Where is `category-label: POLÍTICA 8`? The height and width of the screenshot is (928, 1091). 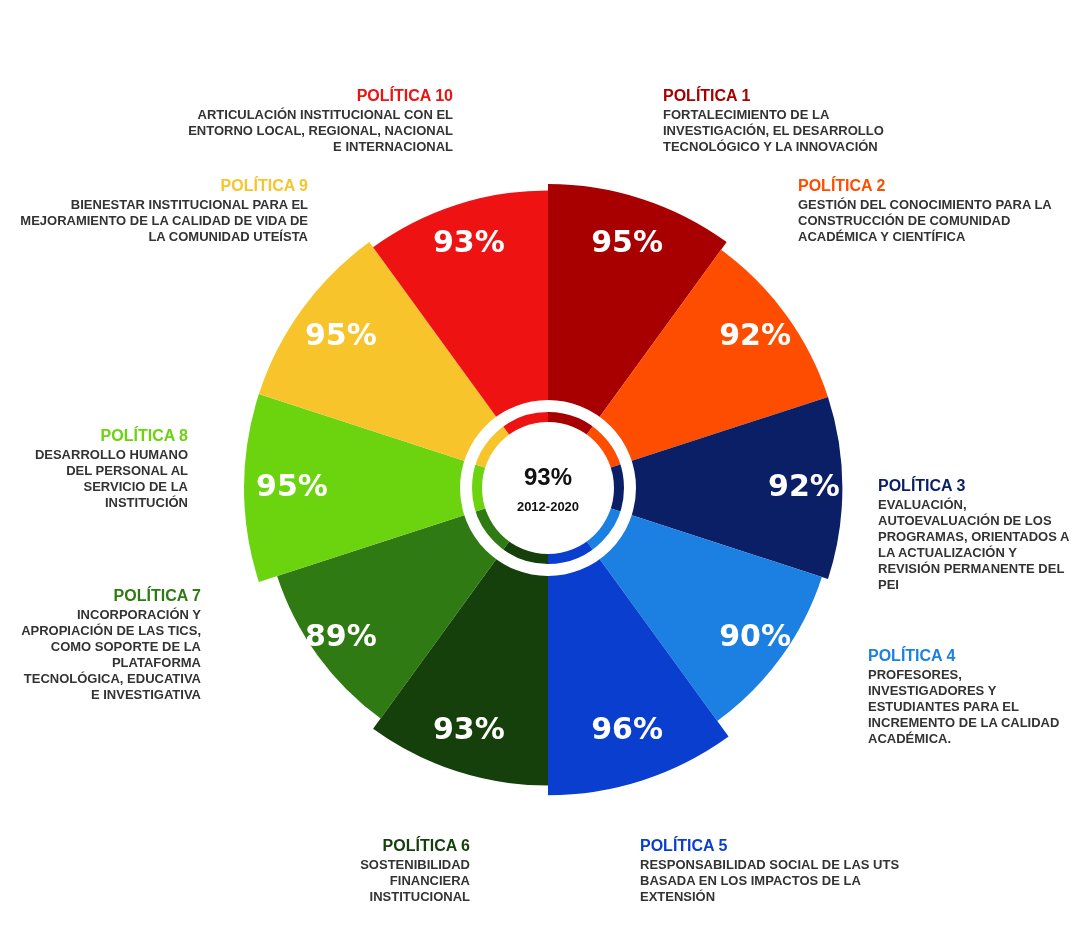
category-label: POLÍTICA 8 is located at coordinates (143, 435).